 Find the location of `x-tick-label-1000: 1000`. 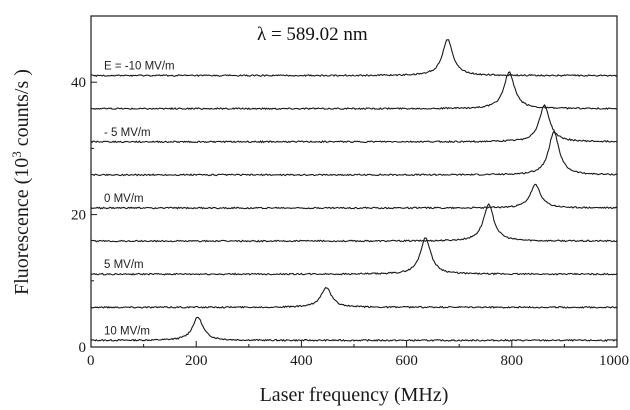

x-tick-label-1000: 1000 is located at coordinates (614, 361).